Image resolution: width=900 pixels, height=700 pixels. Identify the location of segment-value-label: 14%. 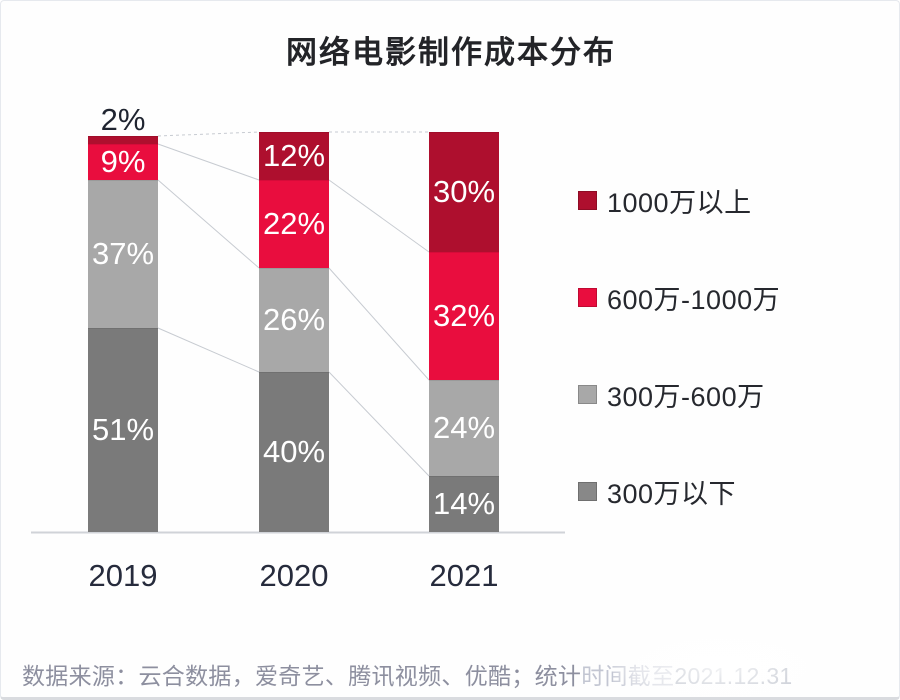
(464, 503).